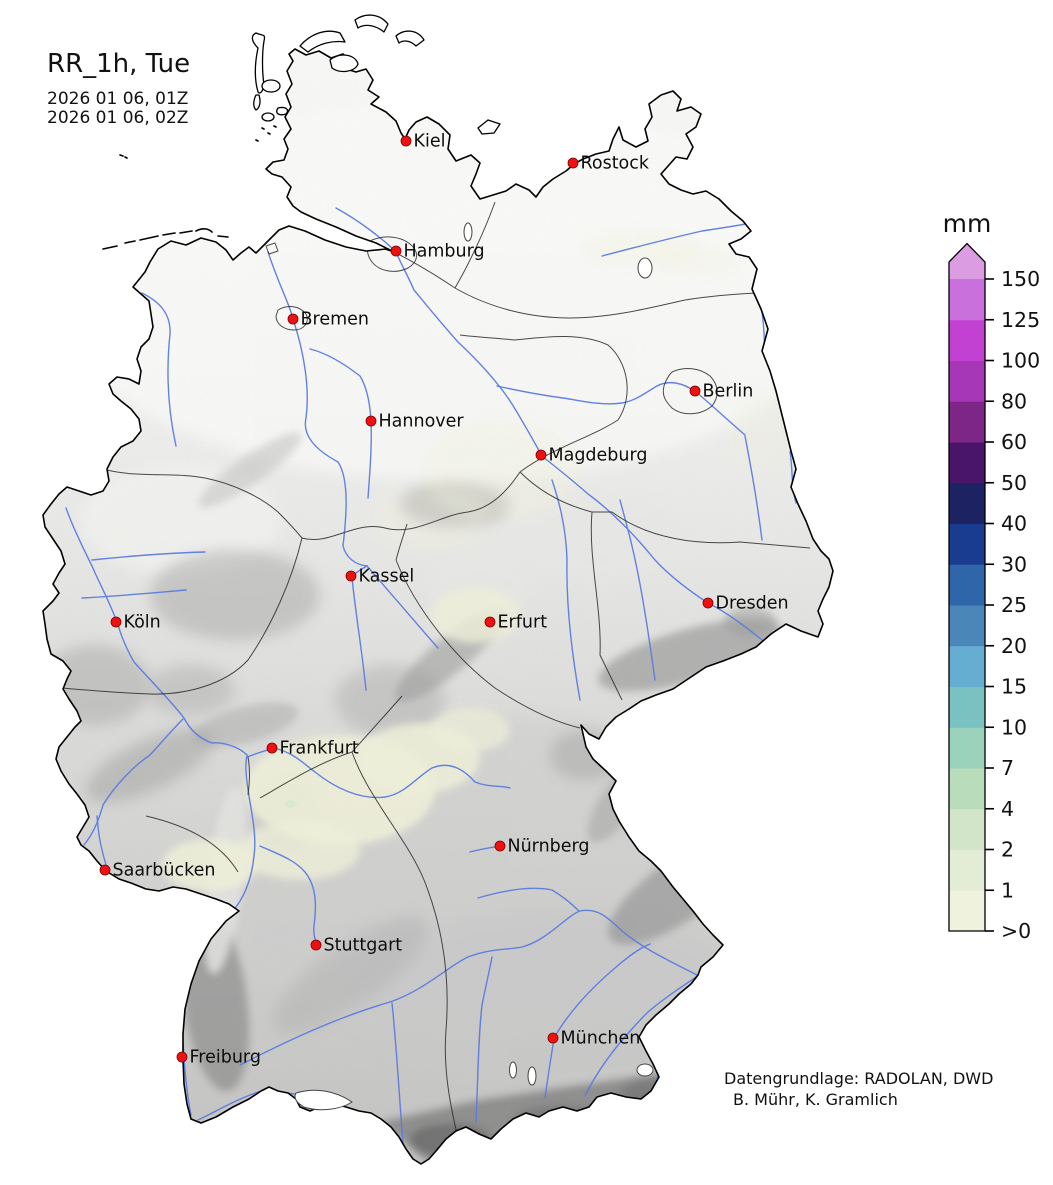  I want to click on river-havel-spree, so click(621, 408).